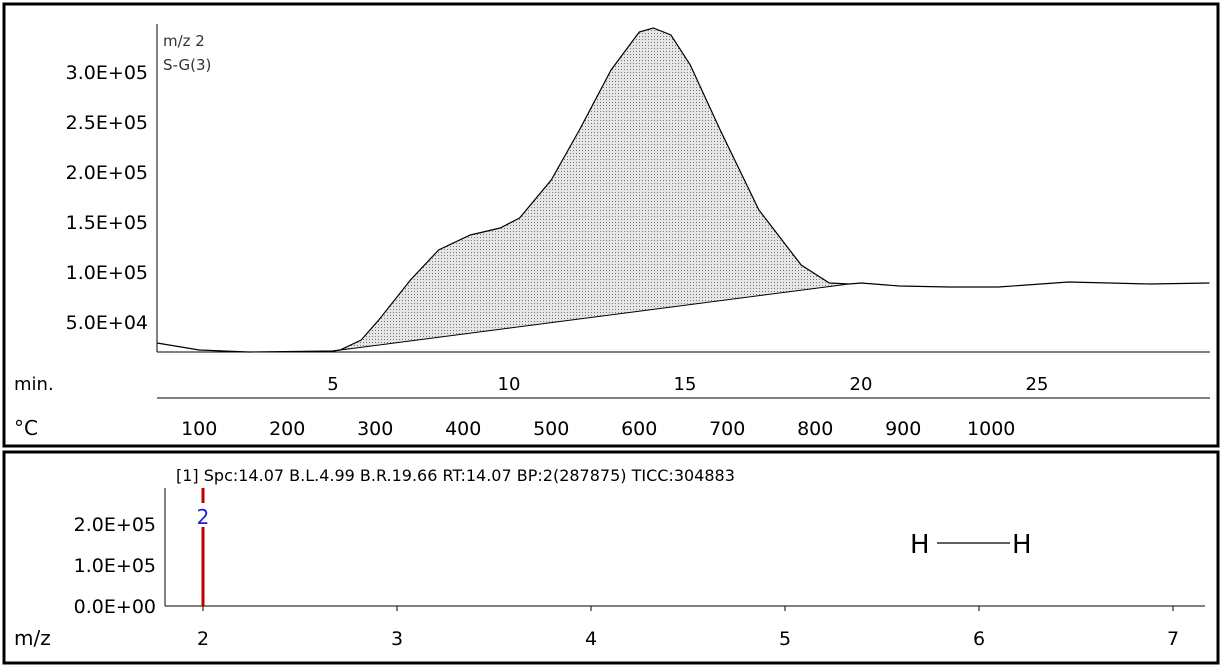  I want to click on annotation-smoothing: S-G(3), so click(187, 65).